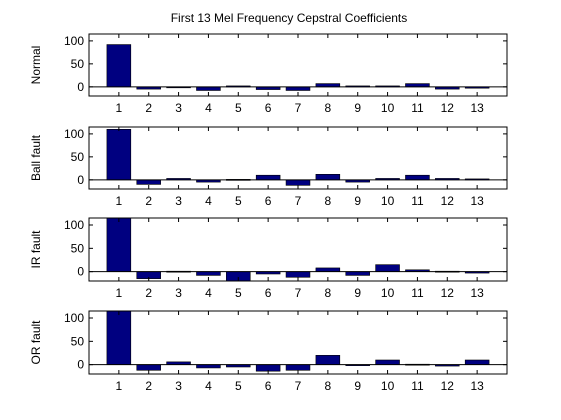  I want to click on y-axis-label: Ball fault, so click(36, 157).